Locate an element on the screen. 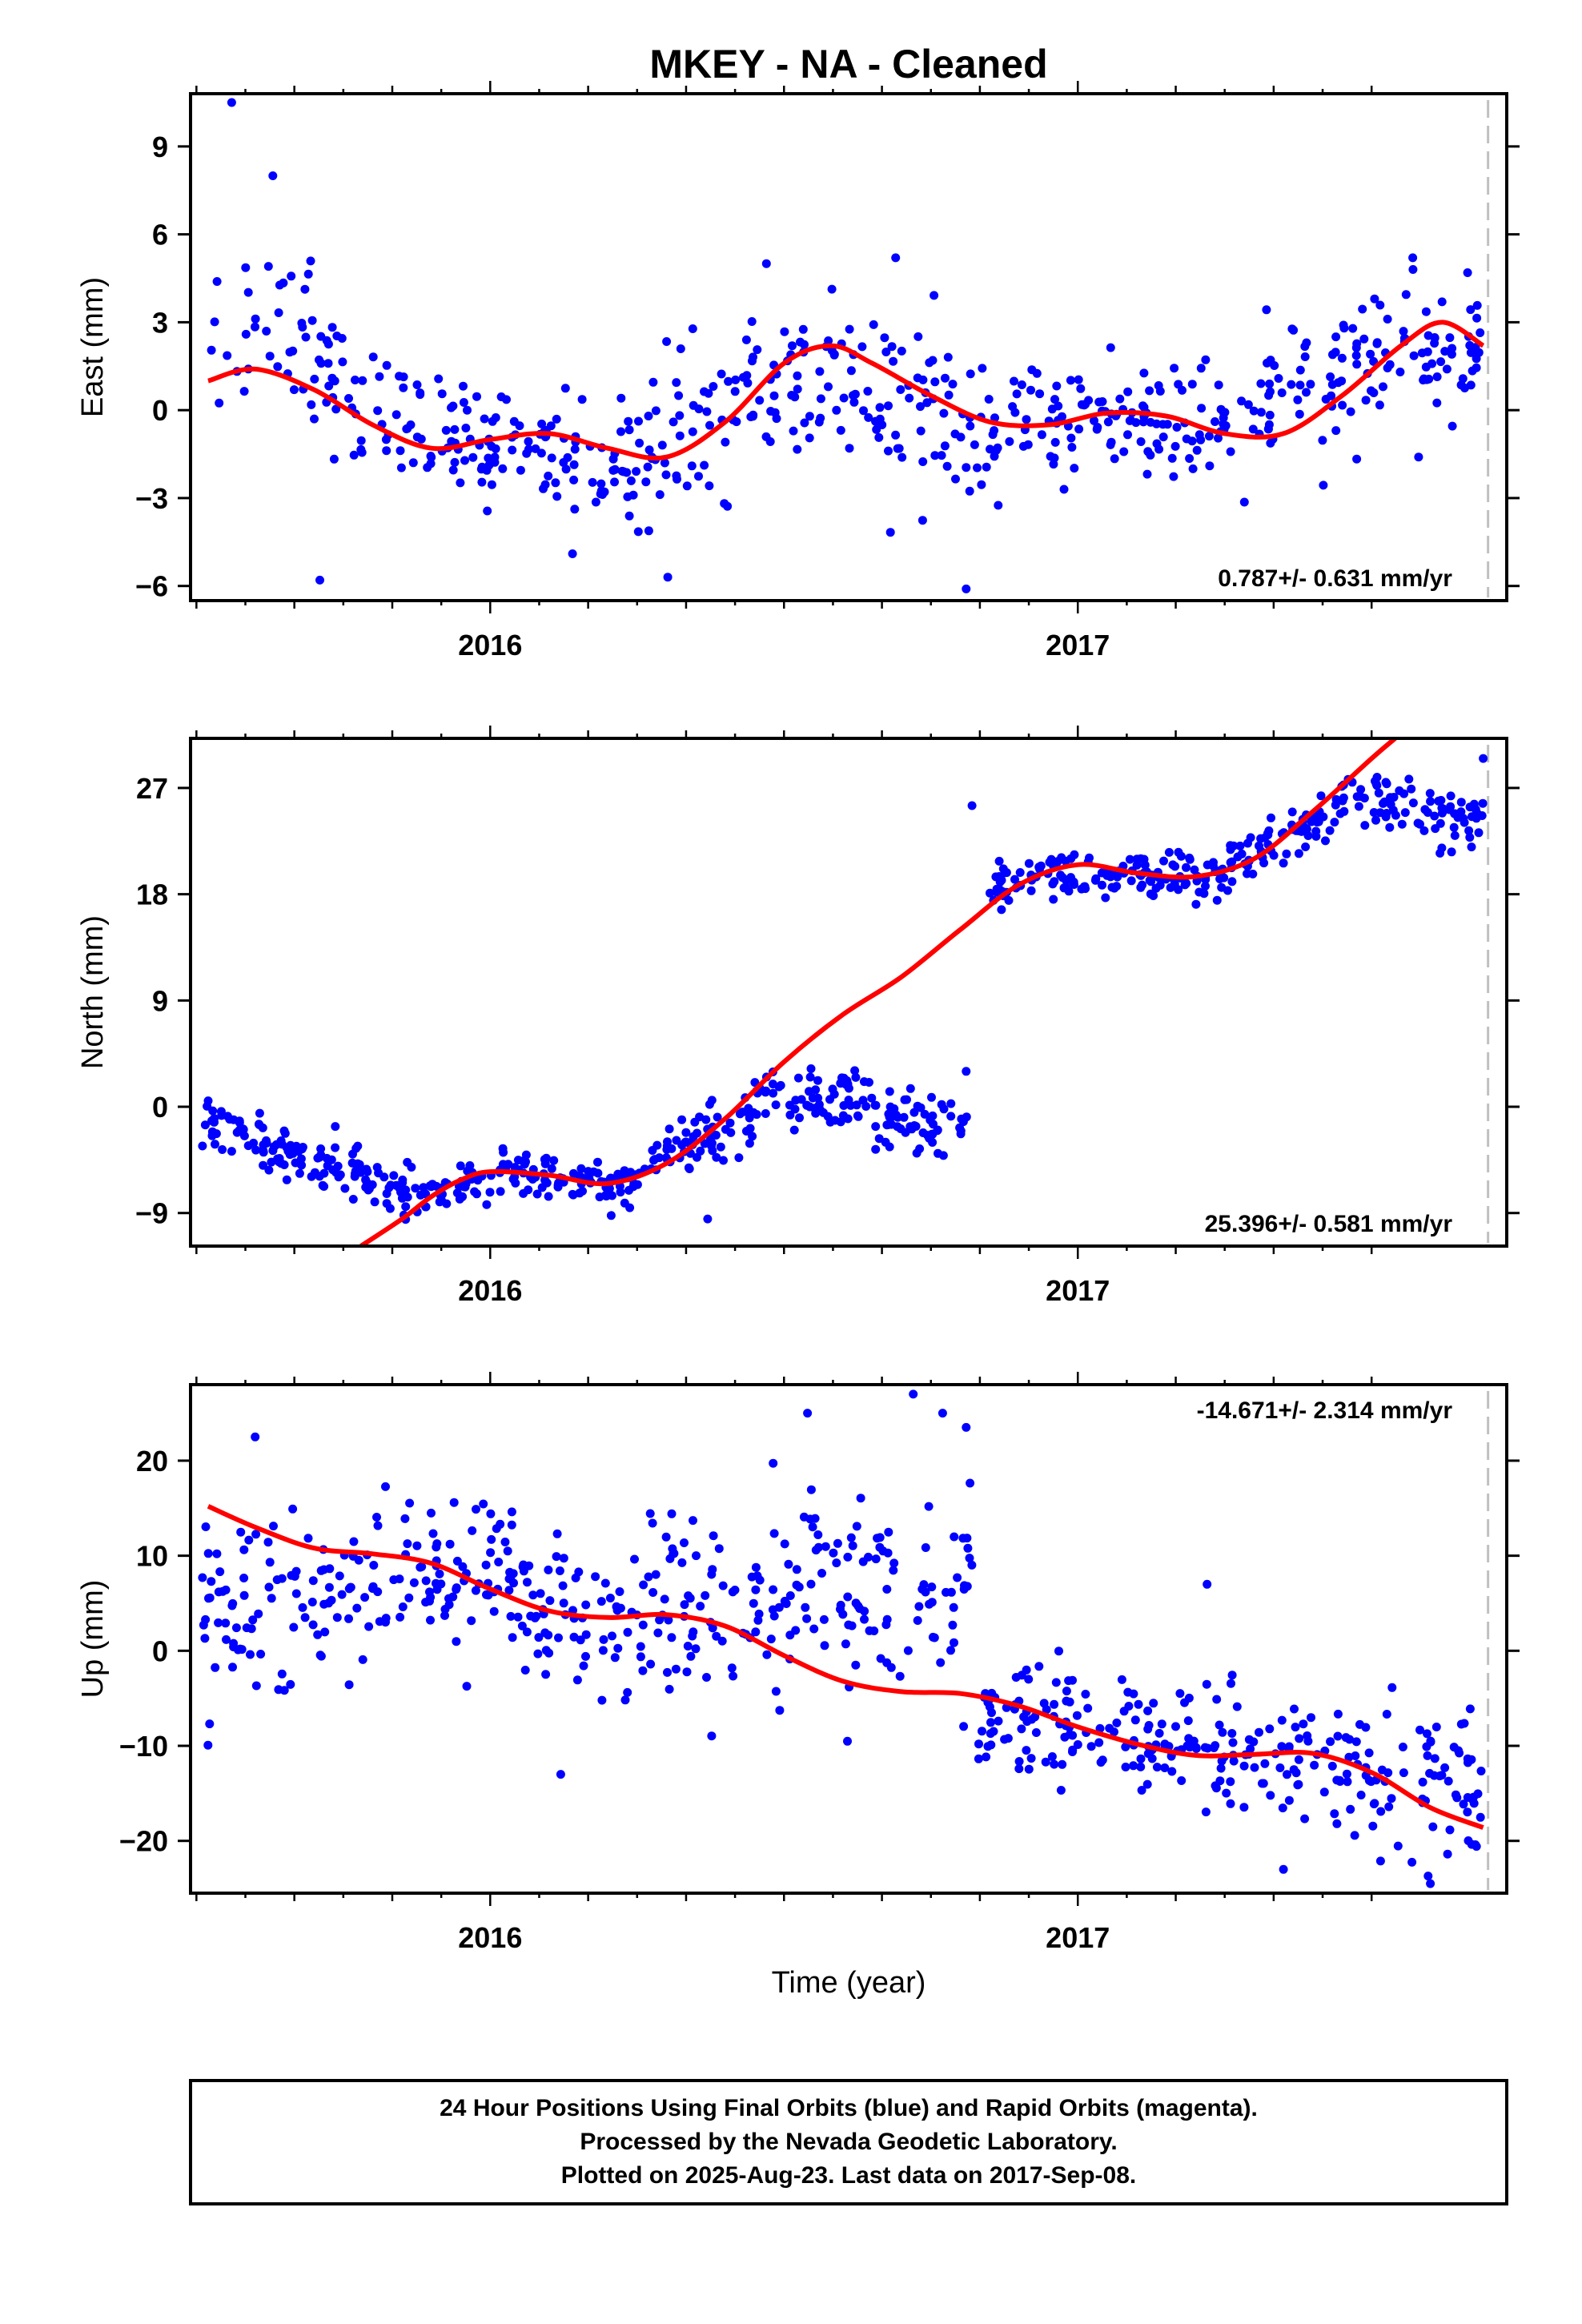 This screenshot has height=2324, width=1582. north-ytick-label: −9 is located at coordinates (151, 1213).